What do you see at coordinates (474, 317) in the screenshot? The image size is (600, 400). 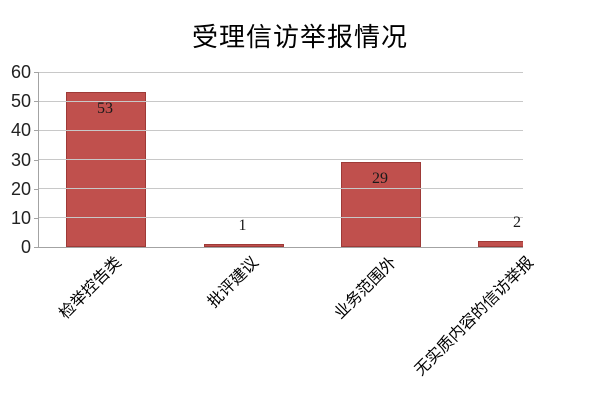 I see `category-label-4: 无实质内容的信访举报` at bounding box center [474, 317].